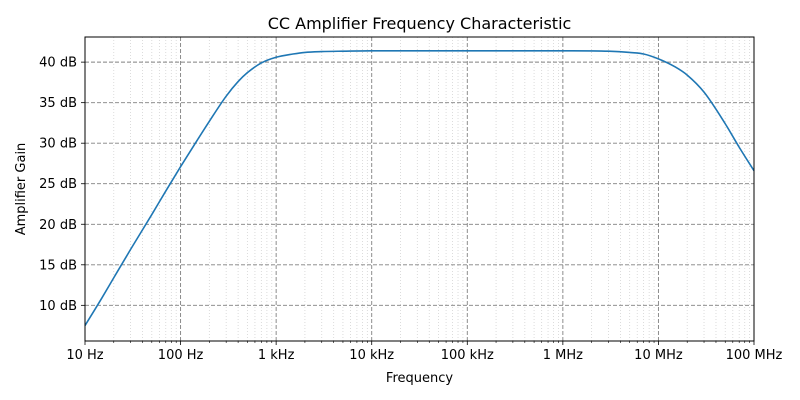 The width and height of the screenshot is (800, 400). Describe the element at coordinates (658, 355) in the screenshot. I see `x-tick-label: 10 MHz` at that location.